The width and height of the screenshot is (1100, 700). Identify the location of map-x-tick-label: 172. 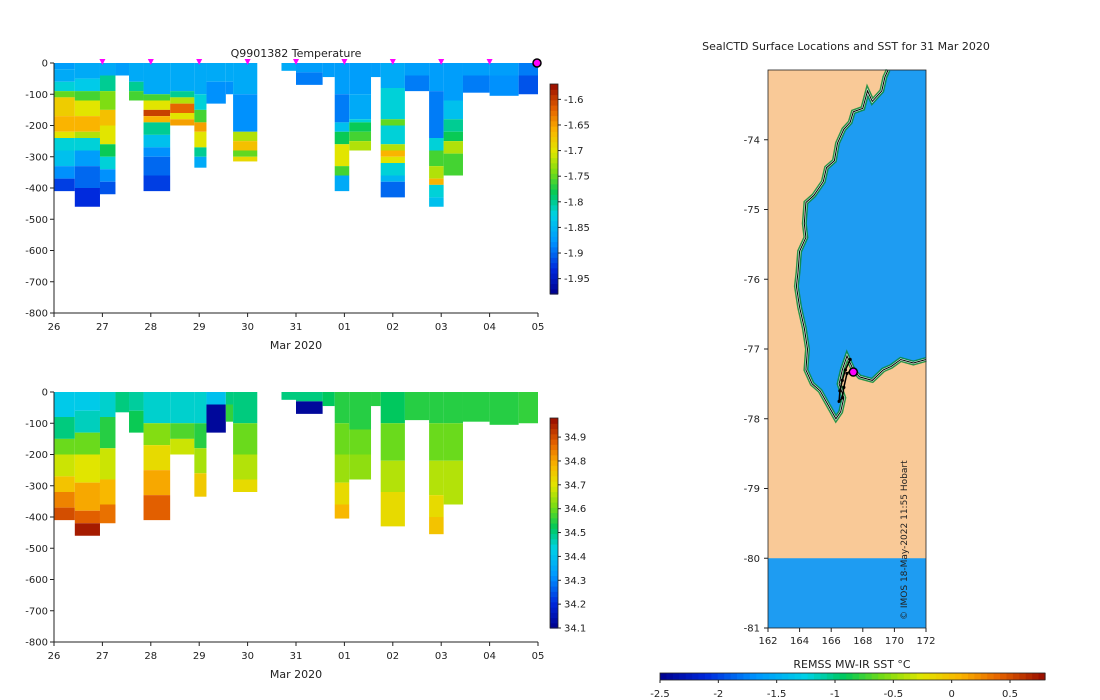
(925, 641).